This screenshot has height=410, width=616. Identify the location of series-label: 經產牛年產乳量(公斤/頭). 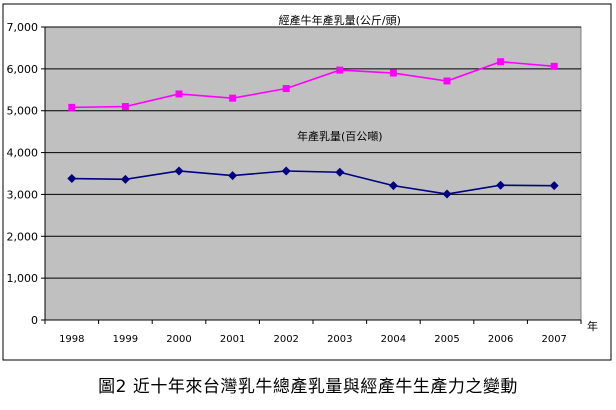
(340, 20).